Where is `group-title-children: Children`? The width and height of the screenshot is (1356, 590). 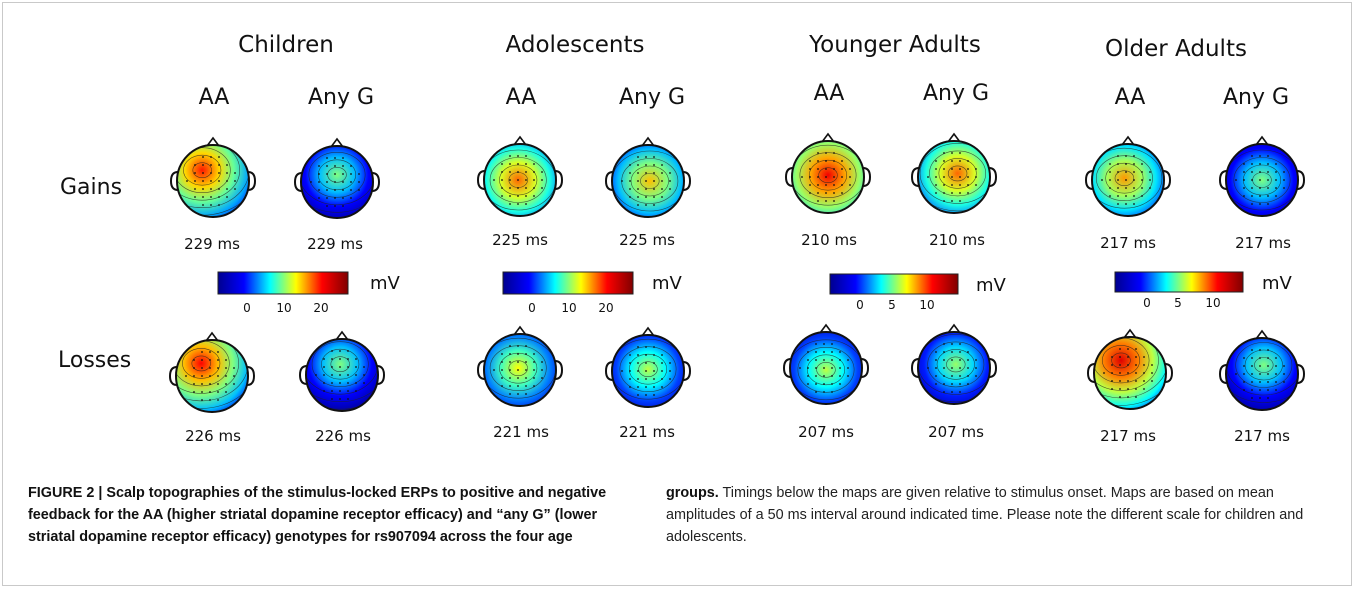 group-title-children: Children is located at coordinates (286, 45).